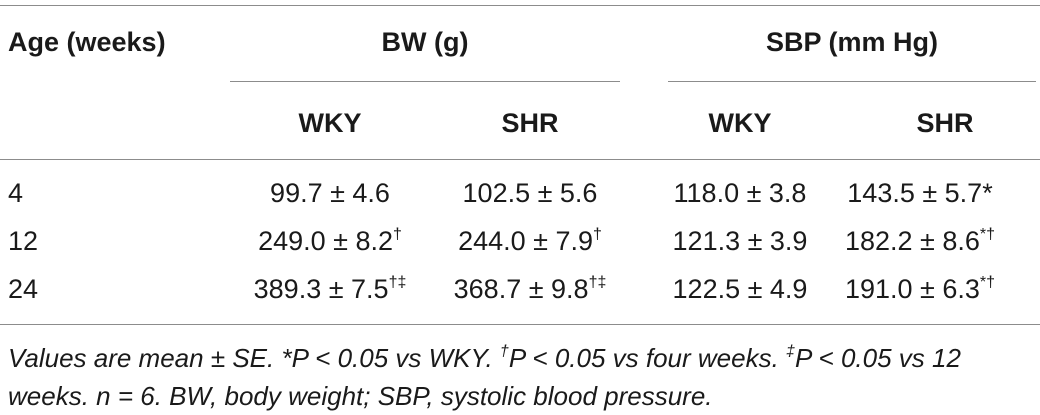 This screenshot has width=1040, height=415. Describe the element at coordinates (920, 241) in the screenshot. I see `sbp-shr-cell: 182.2 ± 8.6*†` at that location.